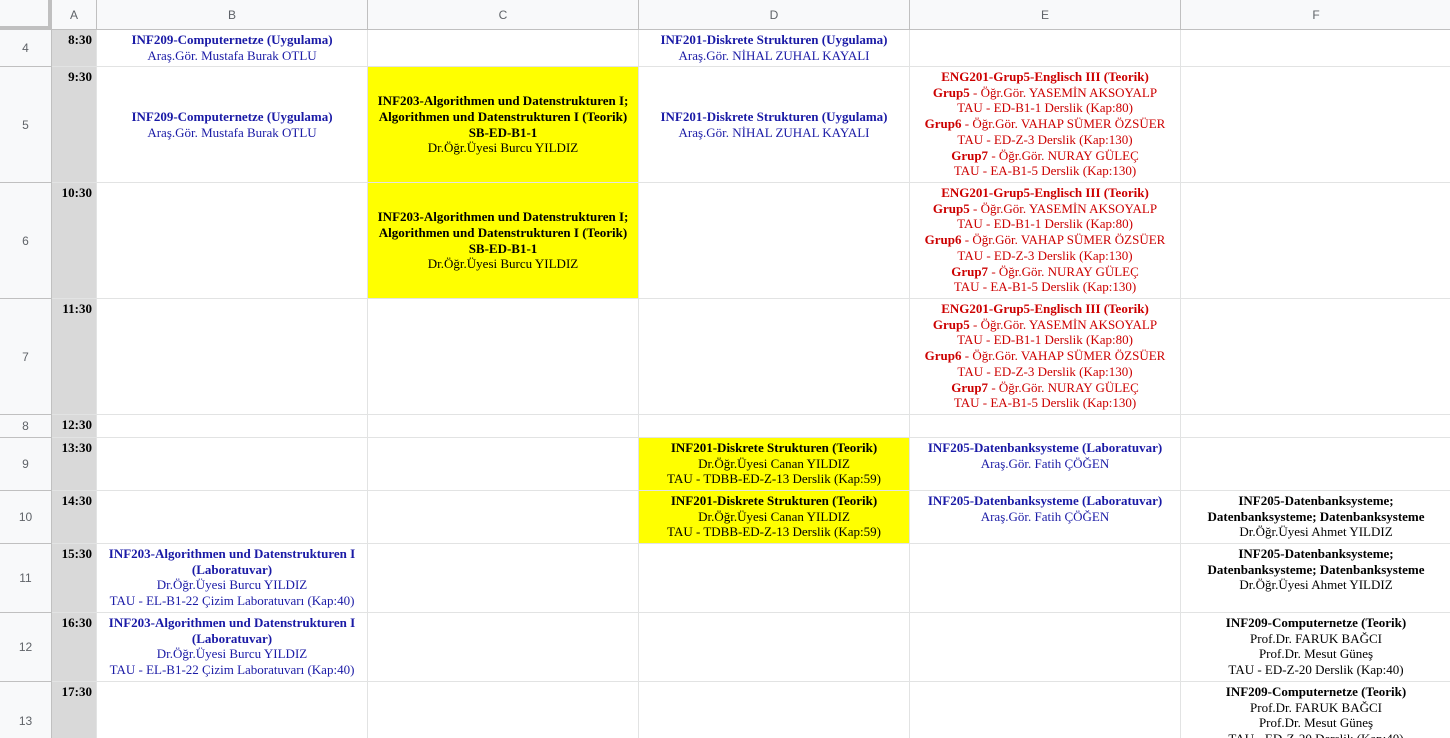 This screenshot has width=1450, height=738. What do you see at coordinates (503, 15) in the screenshot?
I see `column-header-c: C` at bounding box center [503, 15].